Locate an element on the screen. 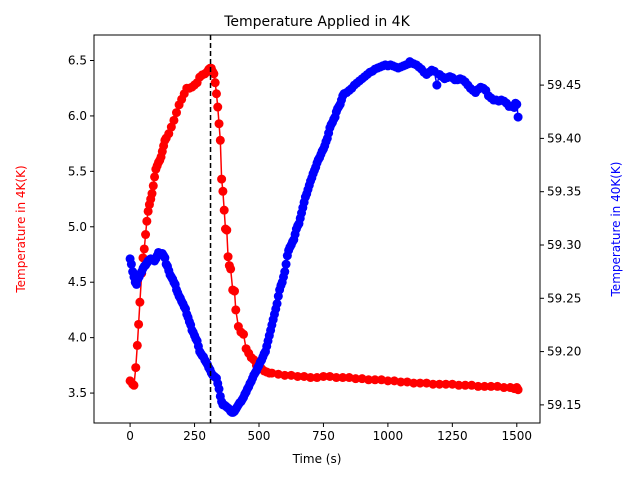 The width and height of the screenshot is (640, 480). y-left-tick-label: 4.5 is located at coordinates (77, 282).